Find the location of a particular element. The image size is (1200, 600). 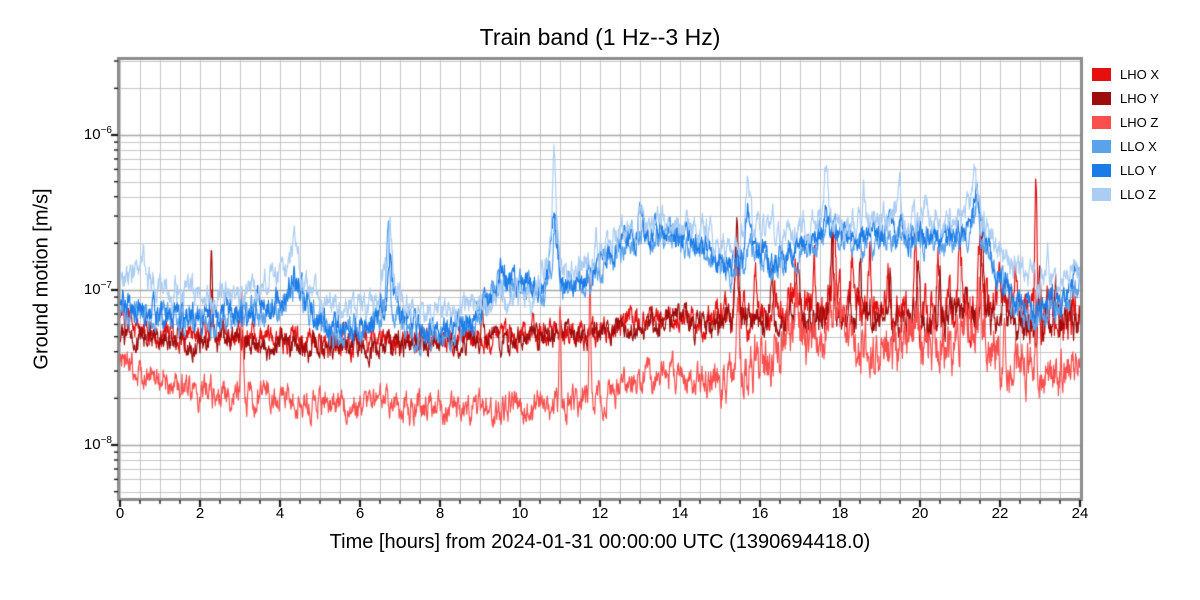

legend-label: LLO Y is located at coordinates (1138, 170).